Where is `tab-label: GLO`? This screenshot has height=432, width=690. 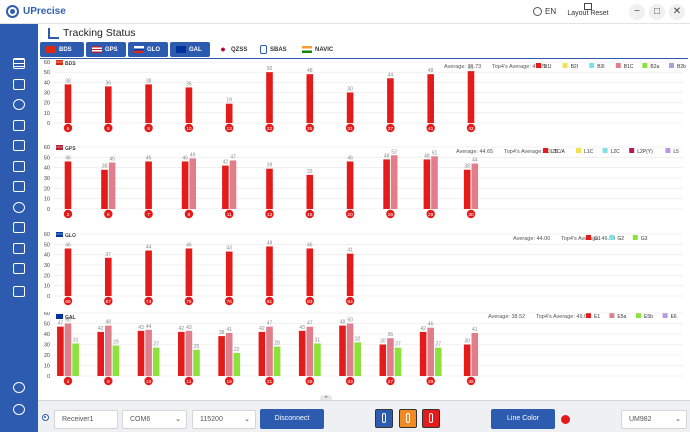
tab-label: GLO is located at coordinates (153, 49).